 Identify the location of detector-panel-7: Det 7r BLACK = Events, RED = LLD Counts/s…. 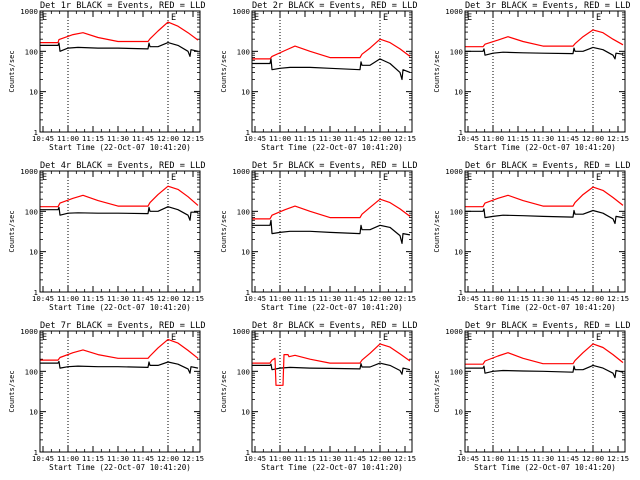
(107, 396).